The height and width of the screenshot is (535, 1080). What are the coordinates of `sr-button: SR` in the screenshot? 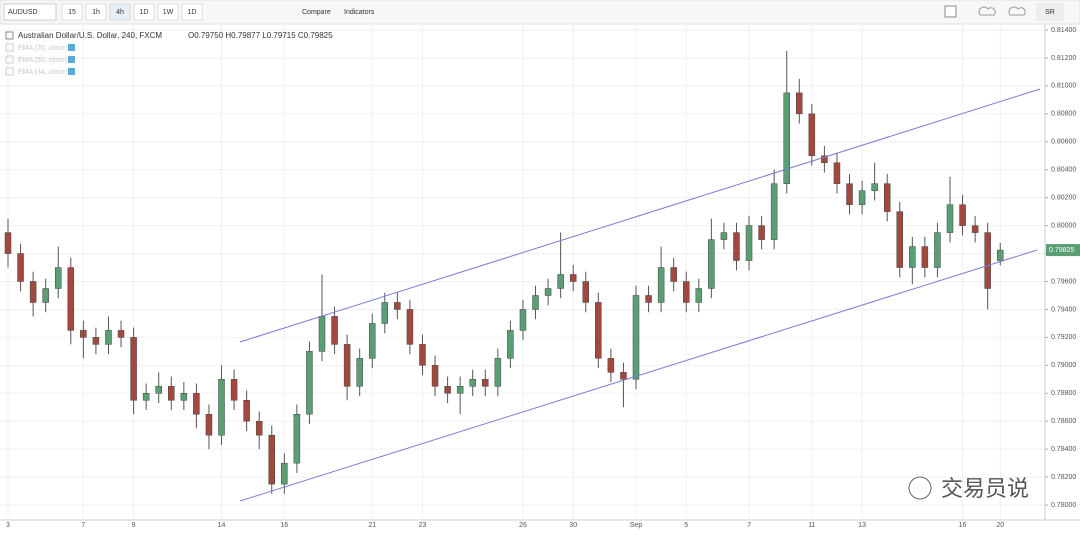 It's located at (1050, 12).